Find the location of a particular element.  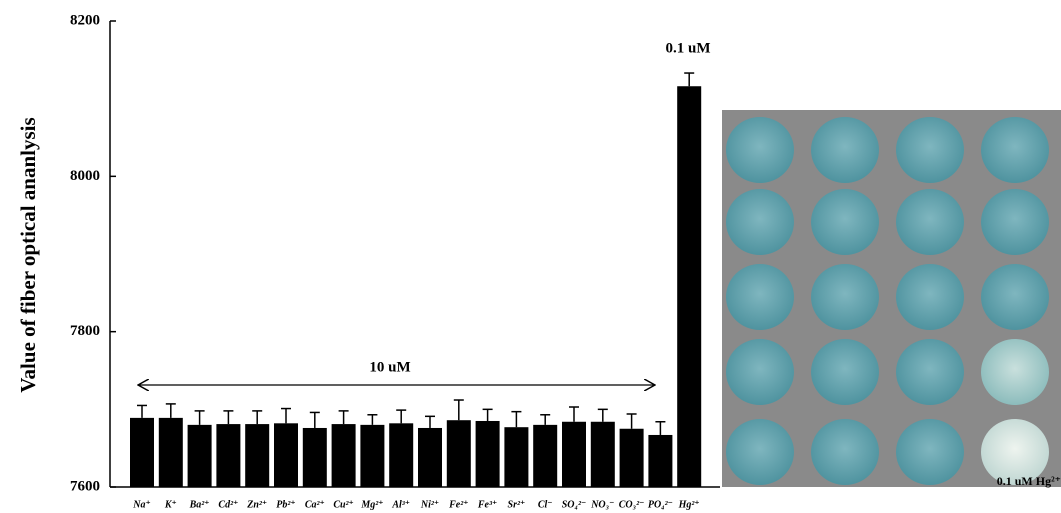

x-tick-label: Al³⁺ is located at coordinates (400, 504).